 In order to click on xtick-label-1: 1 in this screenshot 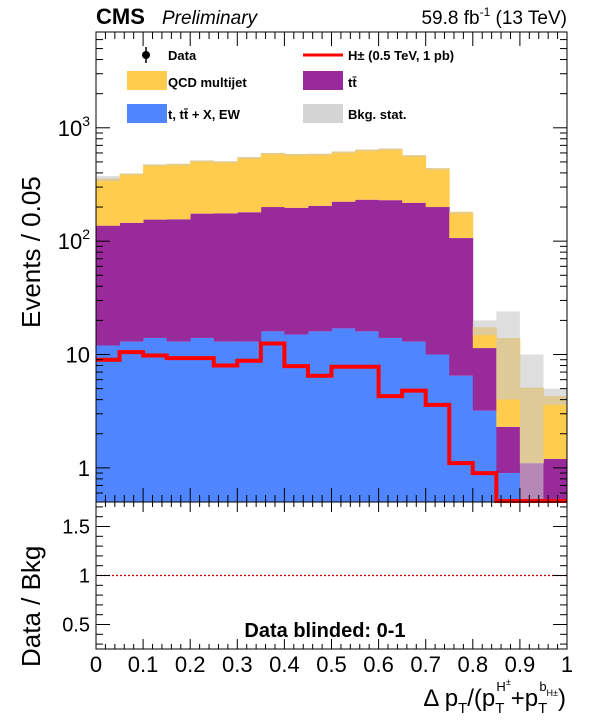, I will do `click(567, 664)`.